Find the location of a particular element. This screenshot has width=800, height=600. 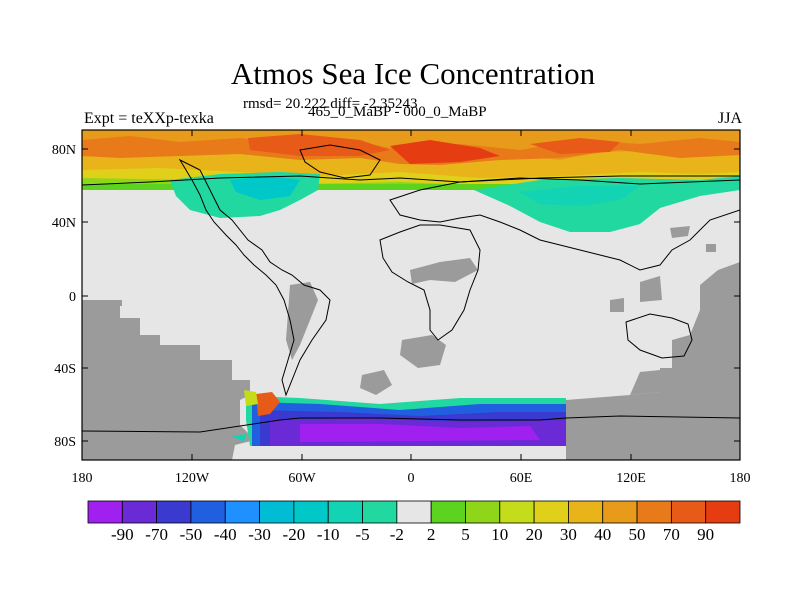

antarctic-band is located at coordinates (399, 418).